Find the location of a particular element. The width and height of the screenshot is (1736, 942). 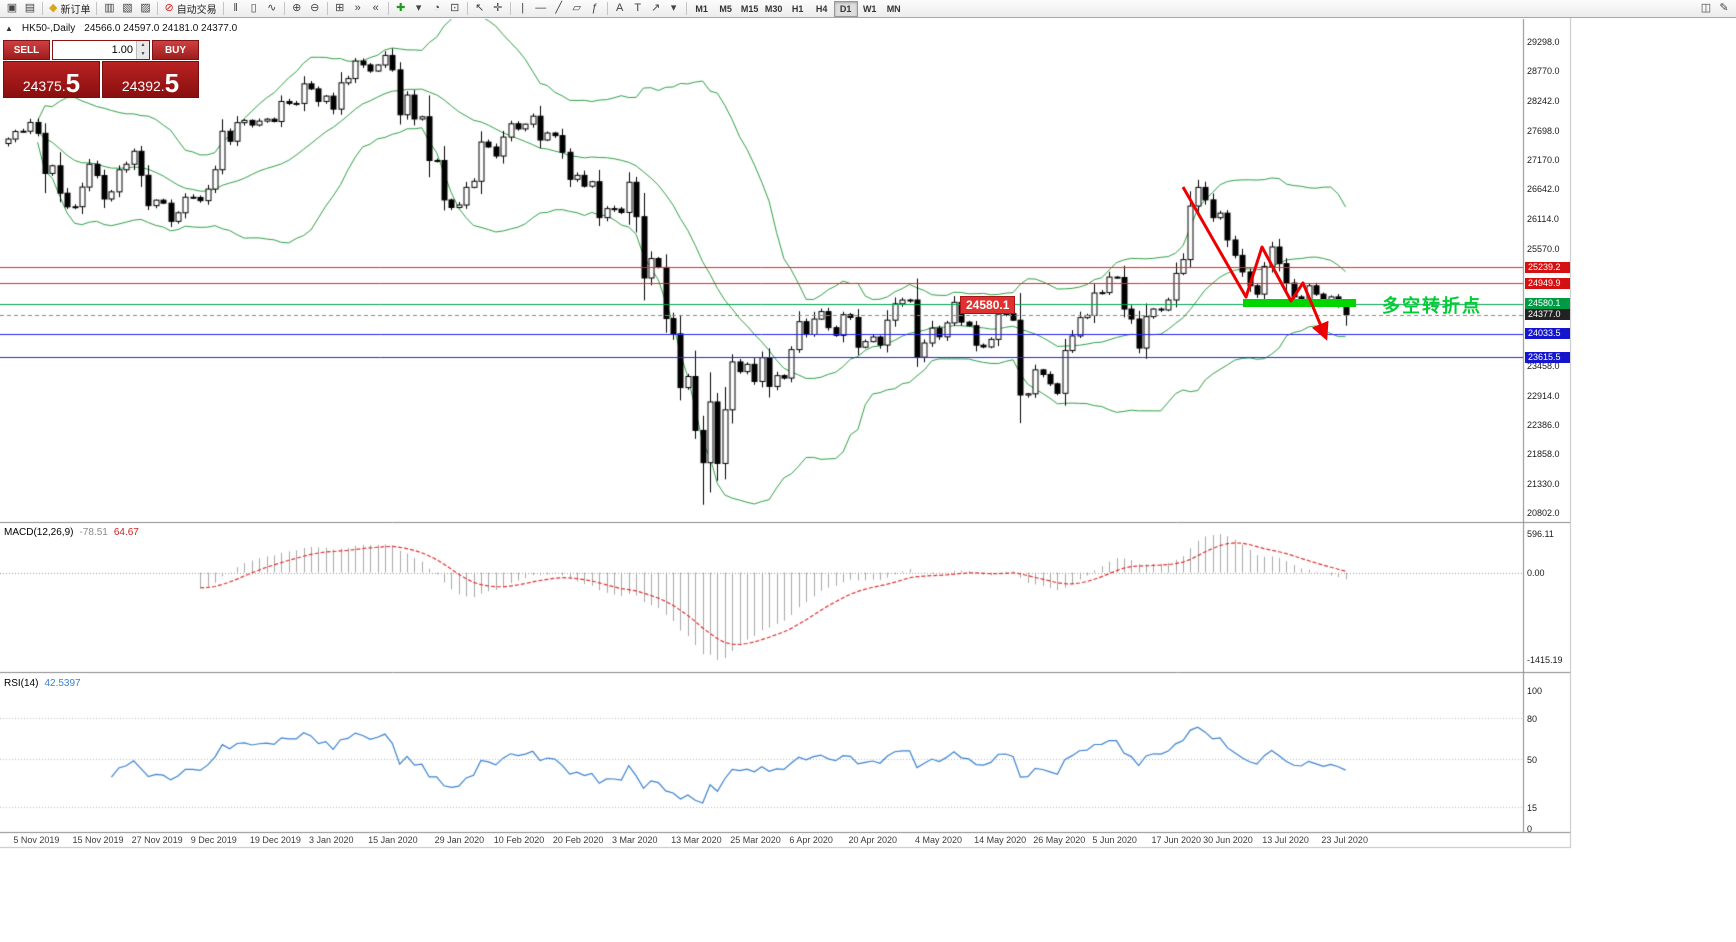

sell-button: SELL is located at coordinates (26, 50).